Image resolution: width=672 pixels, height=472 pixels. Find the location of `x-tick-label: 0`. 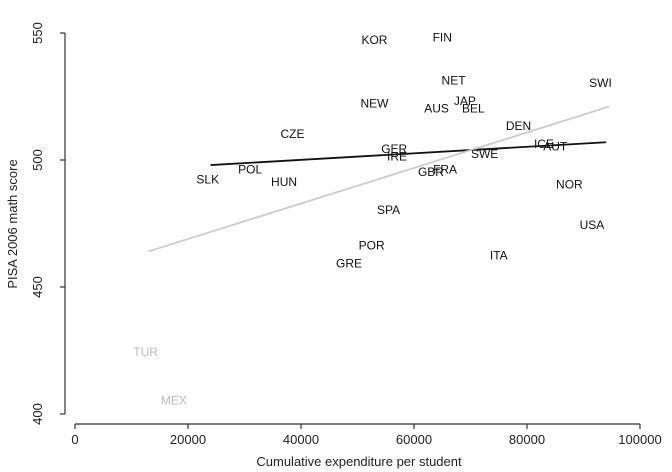

x-tick-label: 0 is located at coordinates (74, 439).